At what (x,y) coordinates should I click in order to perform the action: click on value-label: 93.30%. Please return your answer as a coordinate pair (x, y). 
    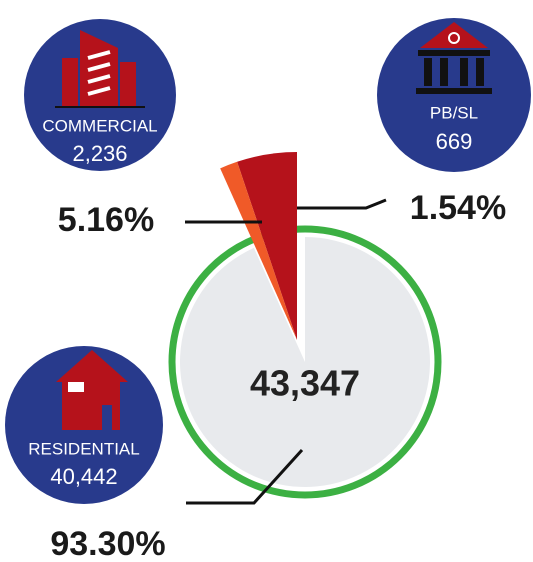
    Looking at the image, I should click on (107, 543).